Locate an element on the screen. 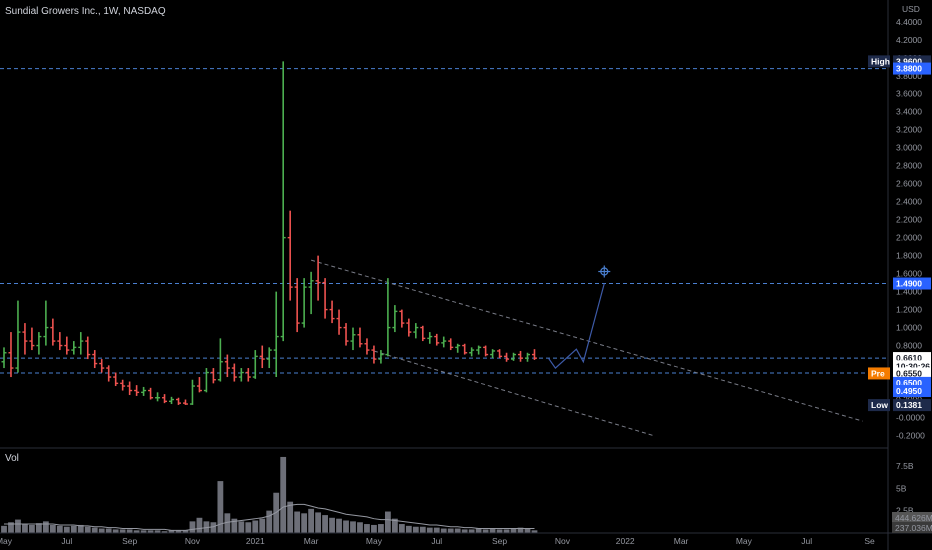  projection-path is located at coordinates (579, 317).